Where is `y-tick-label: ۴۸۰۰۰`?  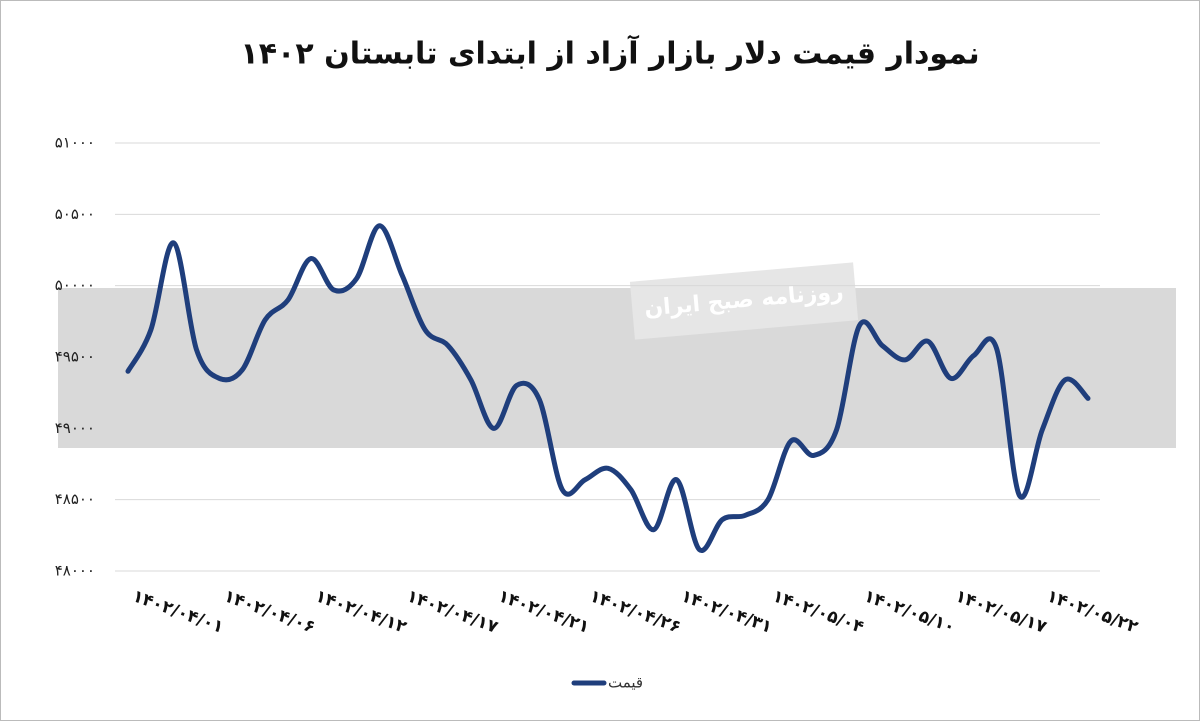 y-tick-label: ۴۸۰۰۰ is located at coordinates (75, 571).